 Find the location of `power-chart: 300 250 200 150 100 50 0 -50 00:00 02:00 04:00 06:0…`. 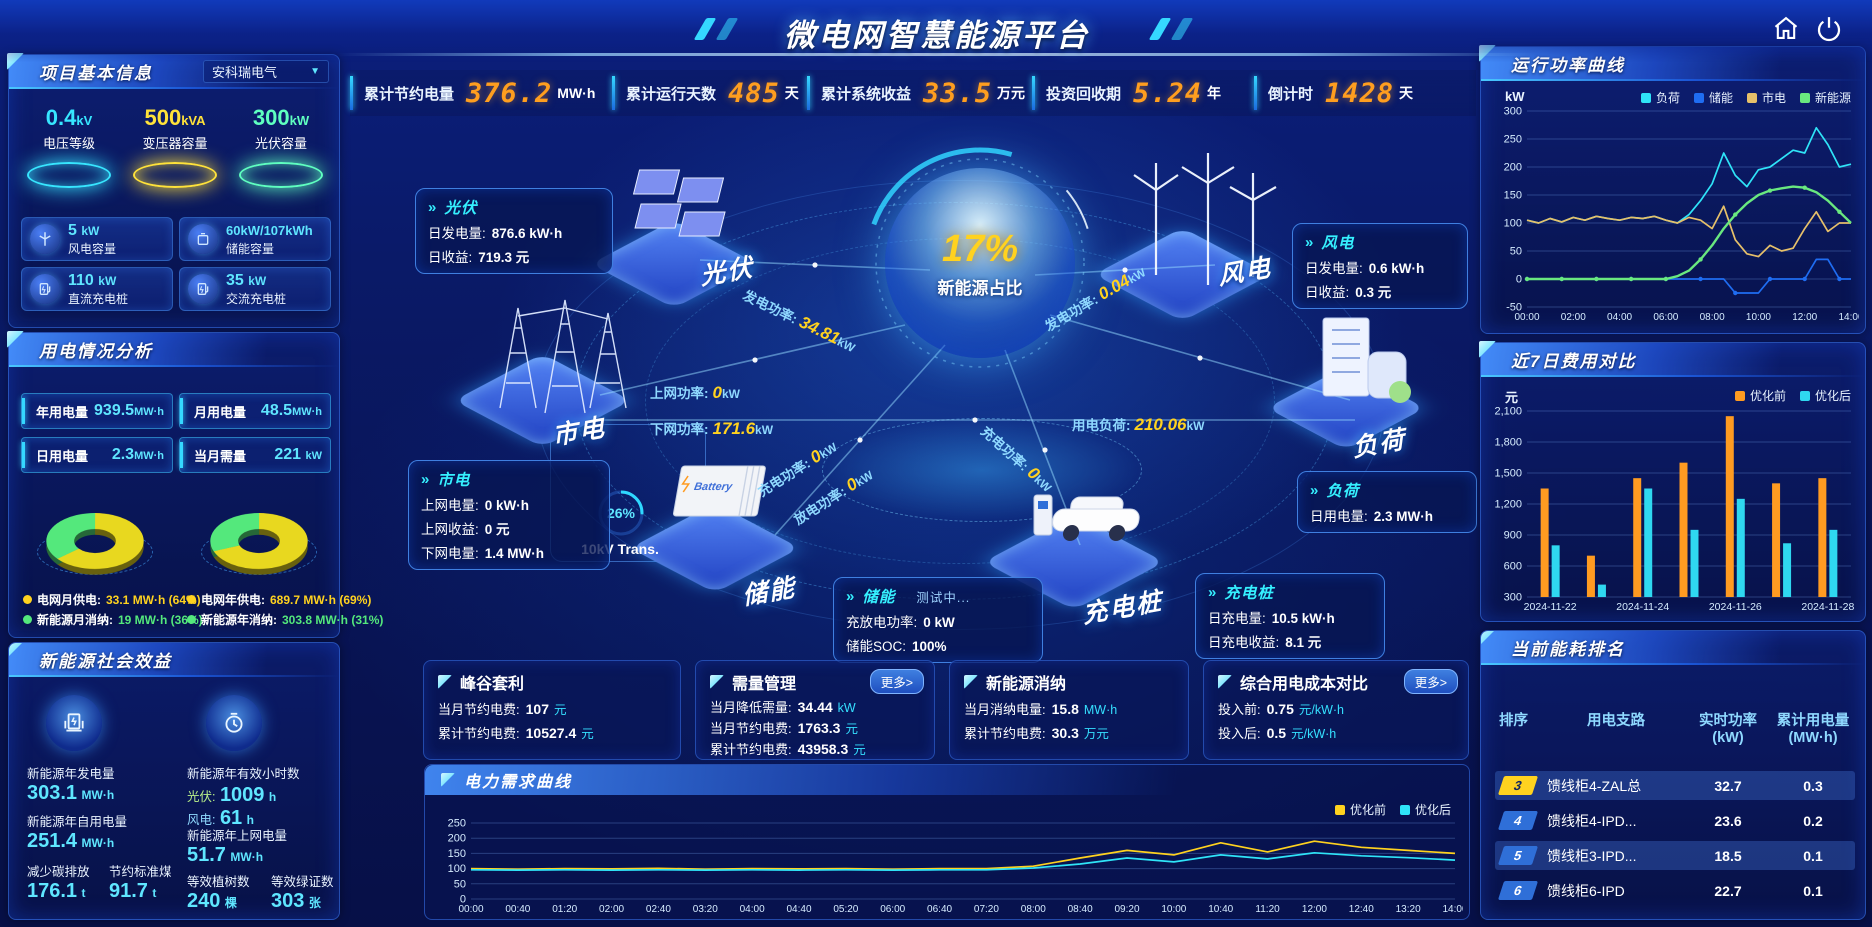

power-chart: 300 250 200 150 100 50 0 -50 00:00 02:00 04:00 06:0… is located at coordinates (1676, 214).